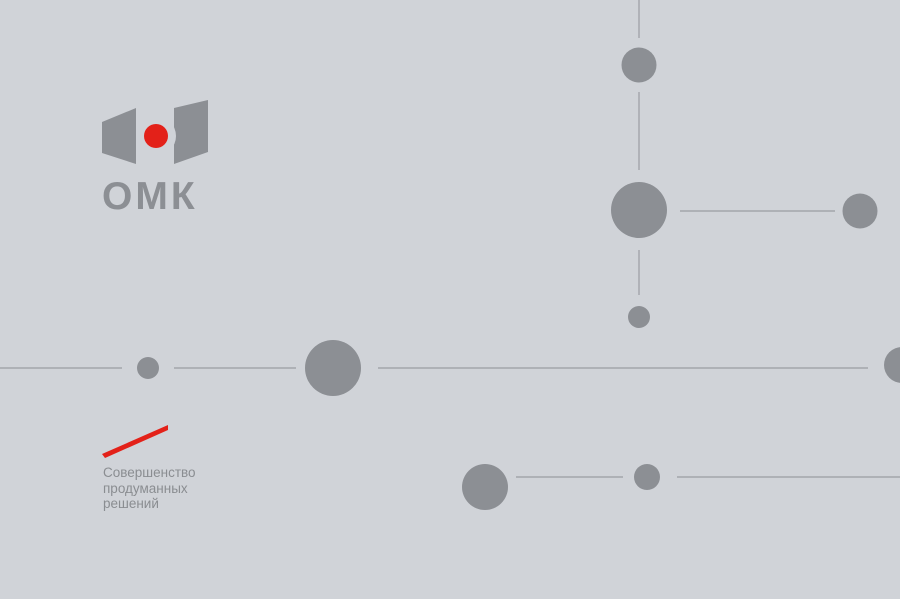 The image size is (900, 599). I want to click on logo-right-band, so click(191, 132).